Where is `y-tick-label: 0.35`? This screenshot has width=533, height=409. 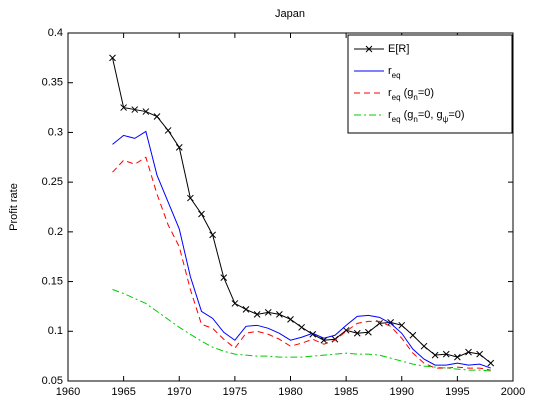 y-tick-label: 0.35 is located at coordinates (52, 83).